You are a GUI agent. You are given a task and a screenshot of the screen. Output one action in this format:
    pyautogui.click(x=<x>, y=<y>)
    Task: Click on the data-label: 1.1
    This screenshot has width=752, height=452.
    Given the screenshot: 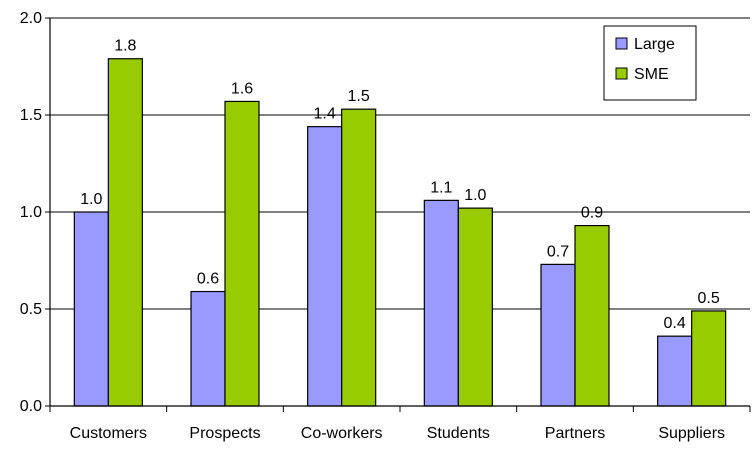 What is the action you would take?
    pyautogui.click(x=441, y=187)
    